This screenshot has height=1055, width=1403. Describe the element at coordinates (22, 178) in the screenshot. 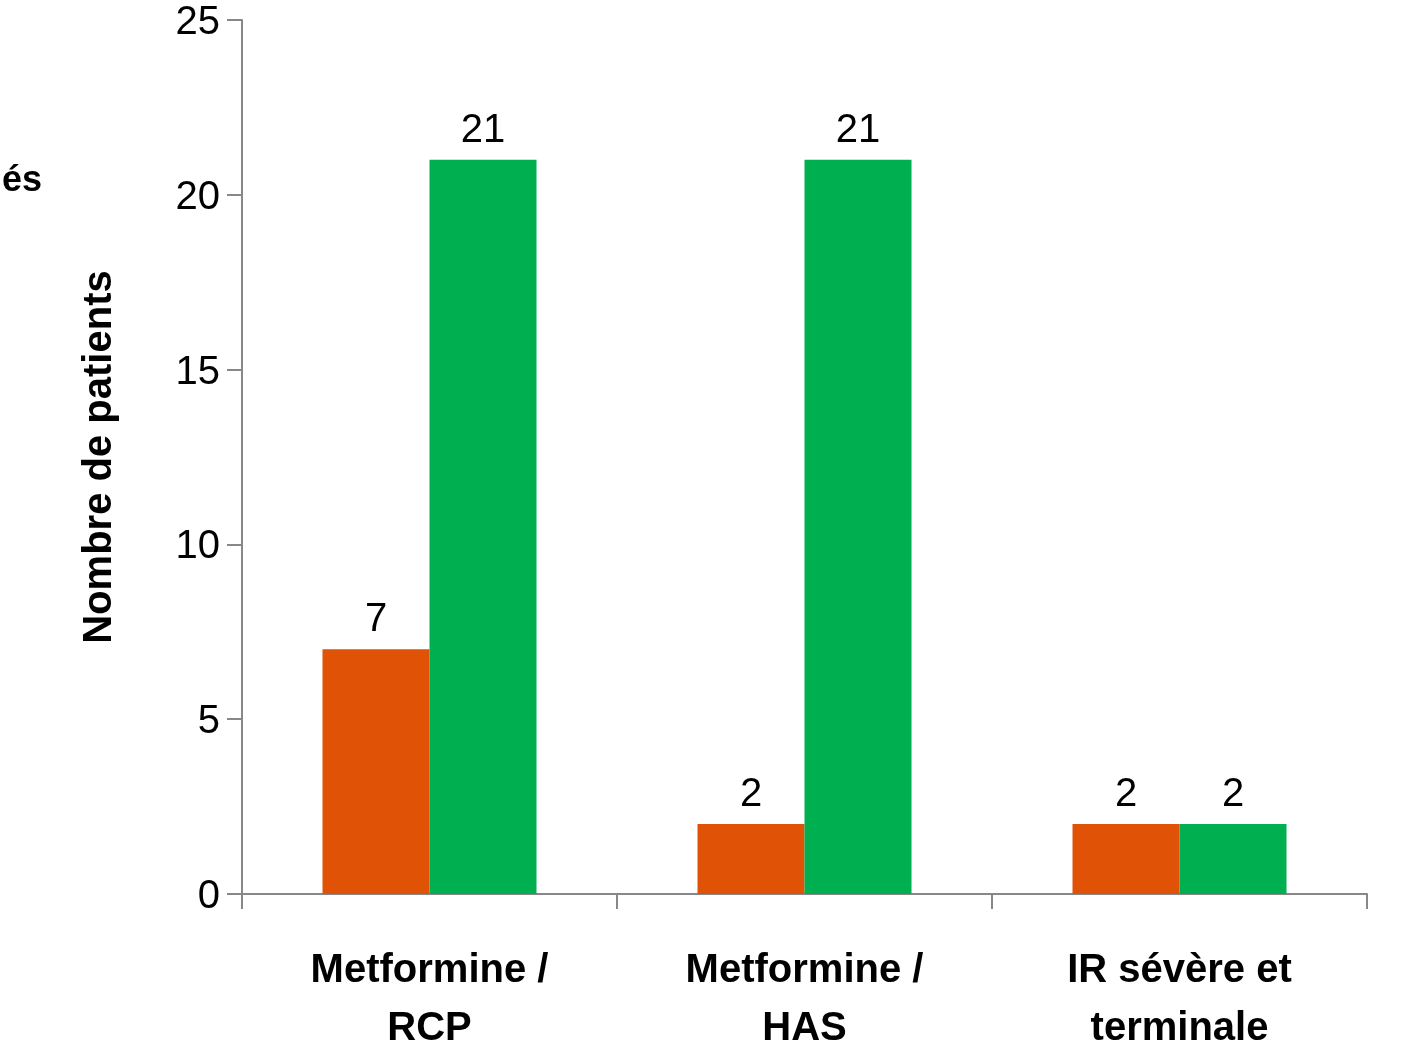

I see `text: és` at that location.